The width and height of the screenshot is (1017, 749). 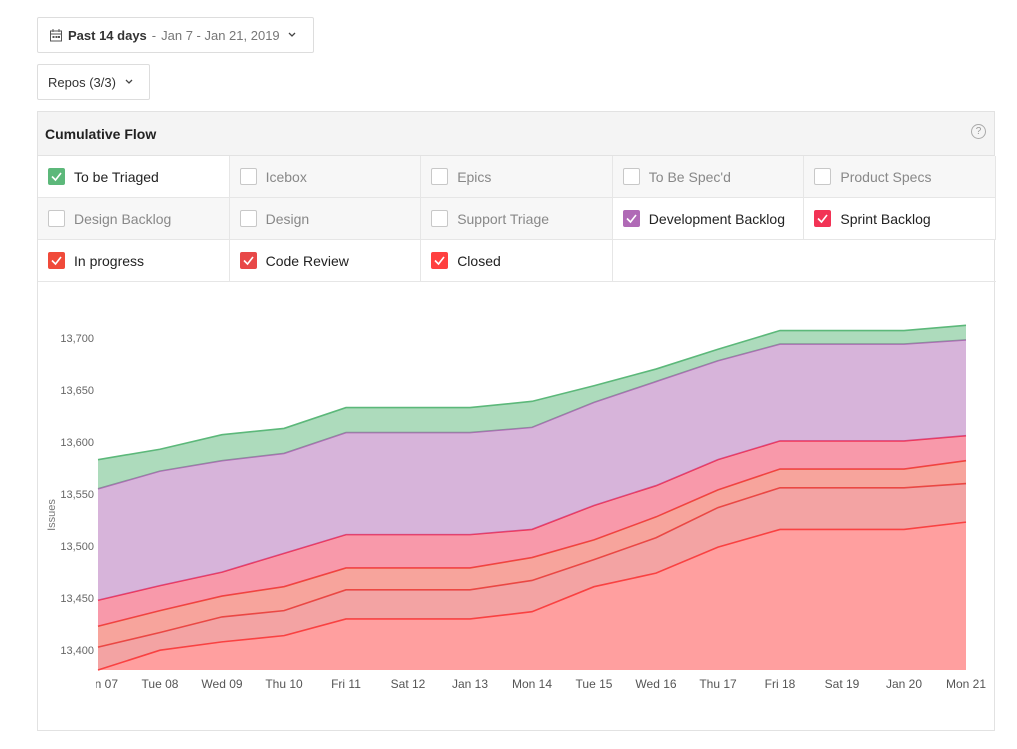 What do you see at coordinates (98, 684) in the screenshot?
I see `x-tick-label: Mon 07` at bounding box center [98, 684].